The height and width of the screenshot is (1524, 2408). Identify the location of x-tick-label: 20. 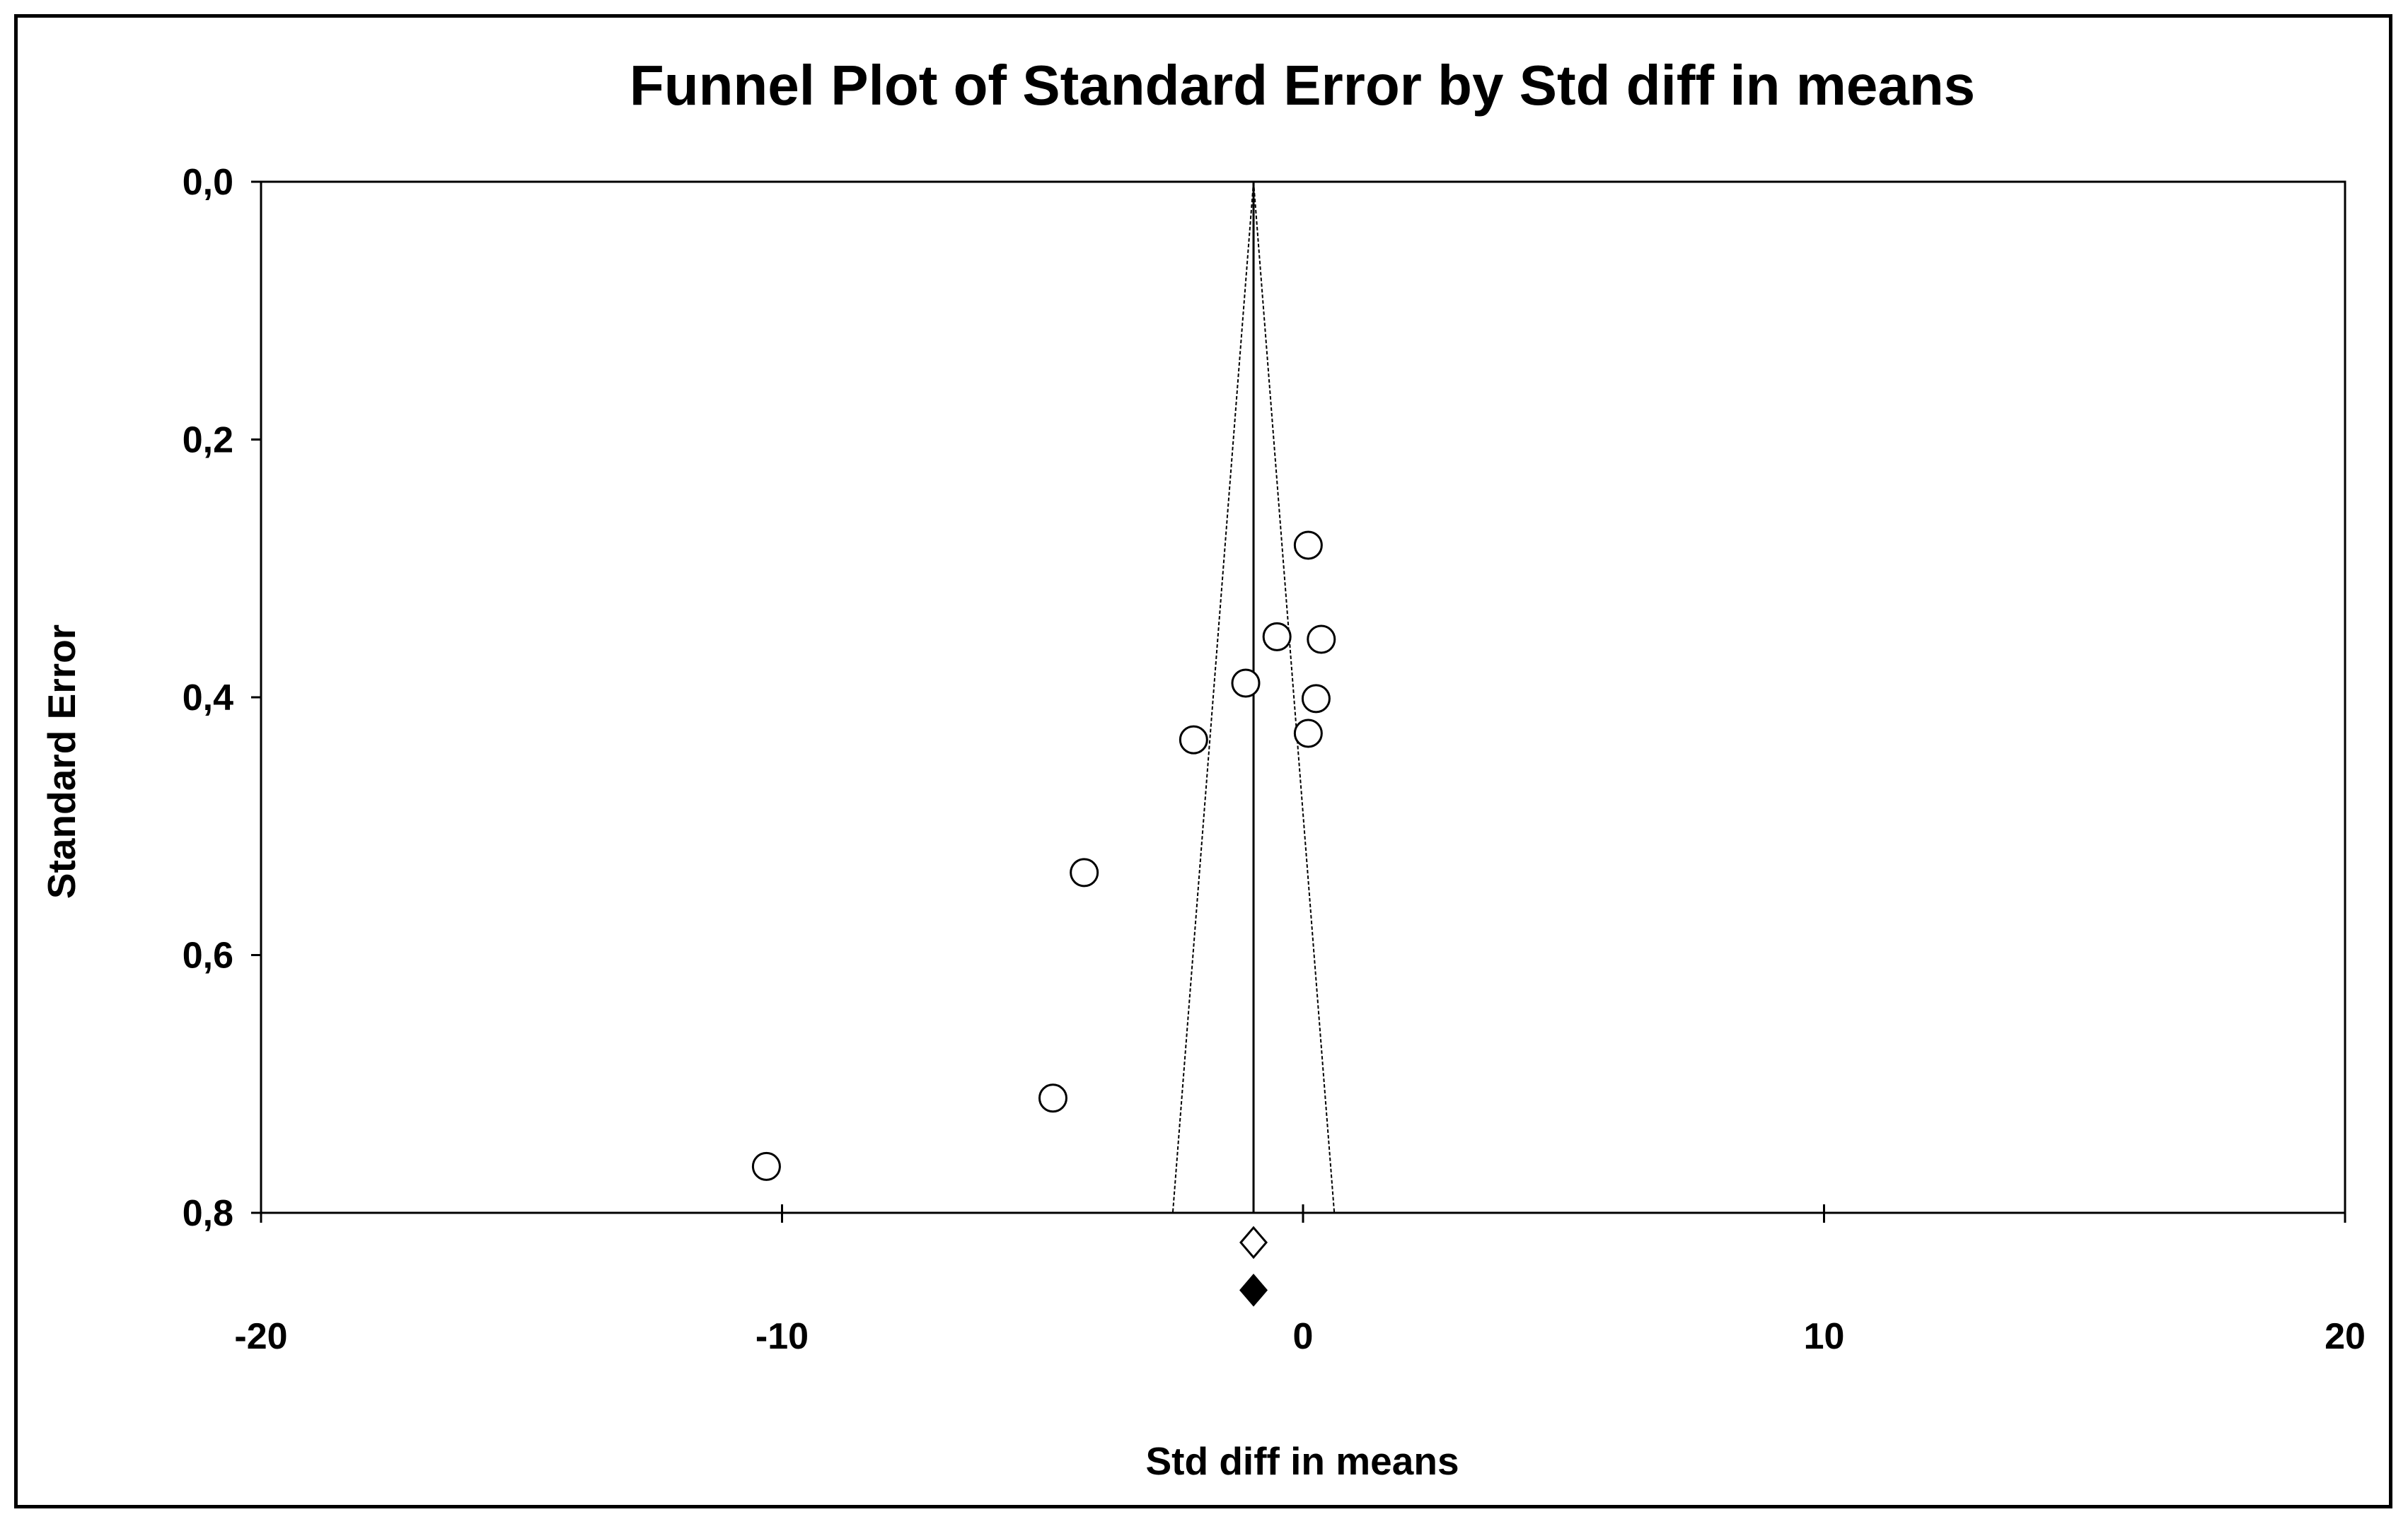
(2345, 1336).